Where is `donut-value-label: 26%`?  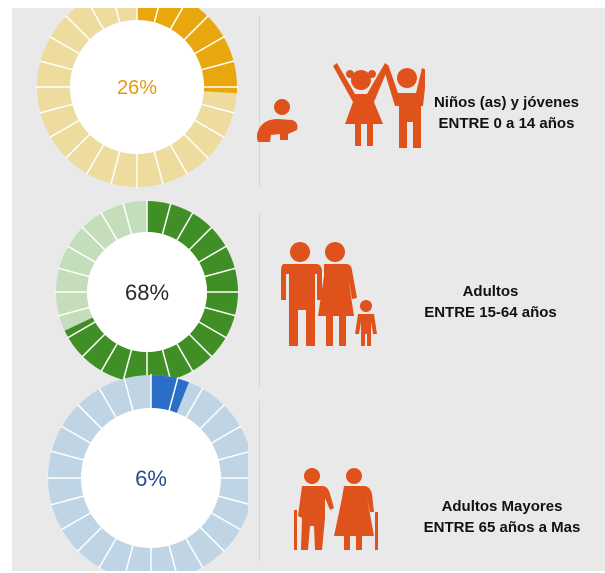
donut-value-label: 26% is located at coordinates (137, 88).